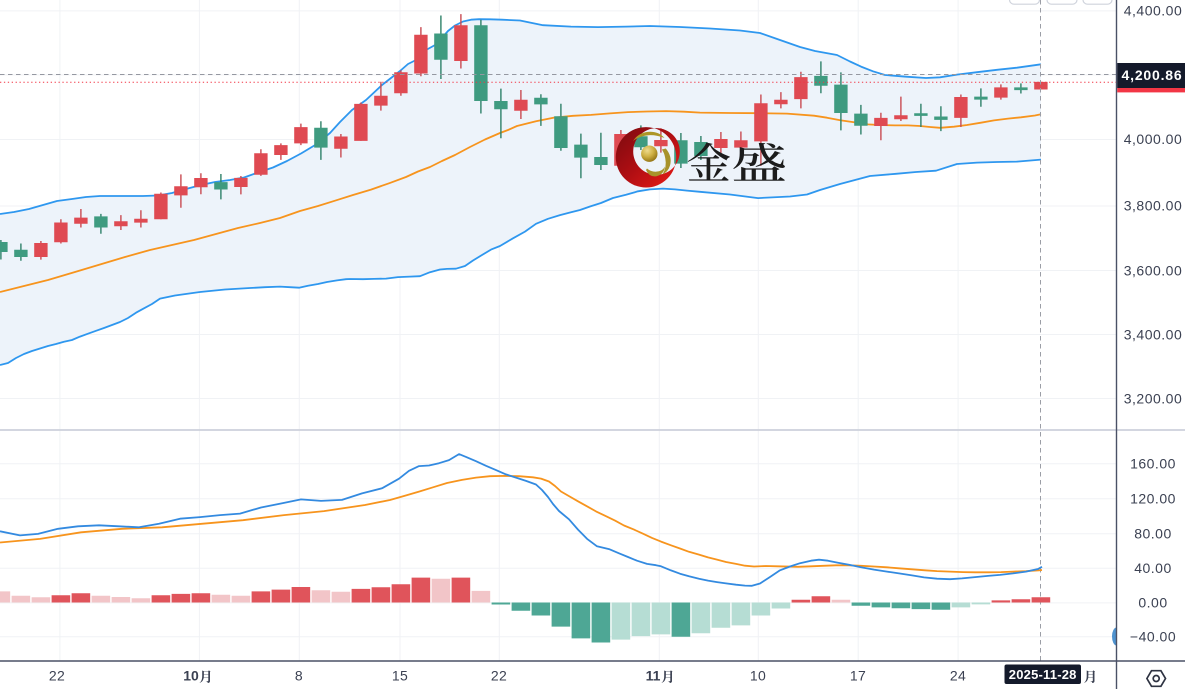 Image resolution: width=1185 pixels, height=689 pixels. I want to click on svg-text: 8, so click(299, 676).